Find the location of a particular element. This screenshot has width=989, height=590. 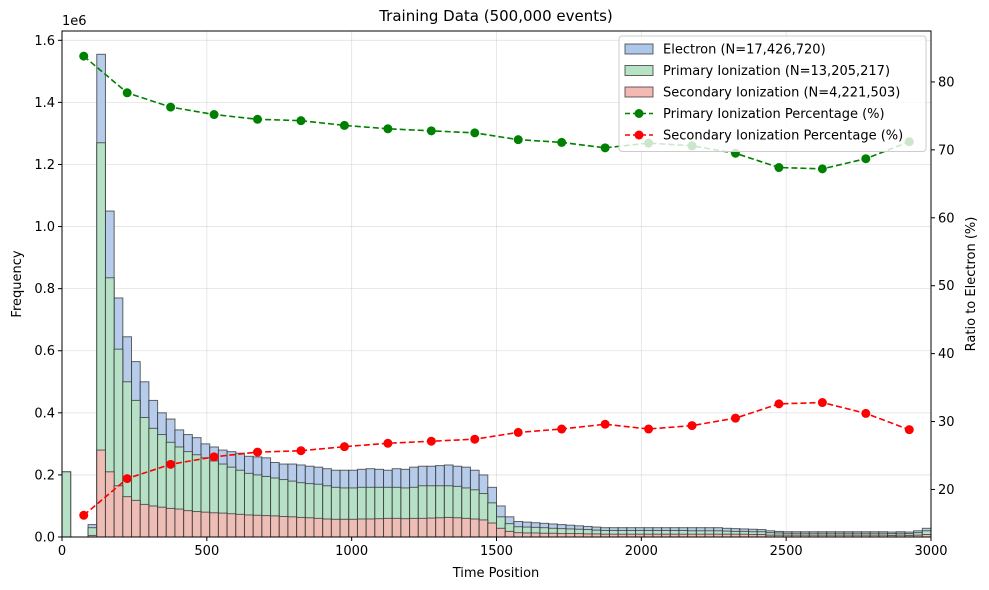

y-axis-right: 20 30 40 50 60 70 80 is located at coordinates (943, 286).